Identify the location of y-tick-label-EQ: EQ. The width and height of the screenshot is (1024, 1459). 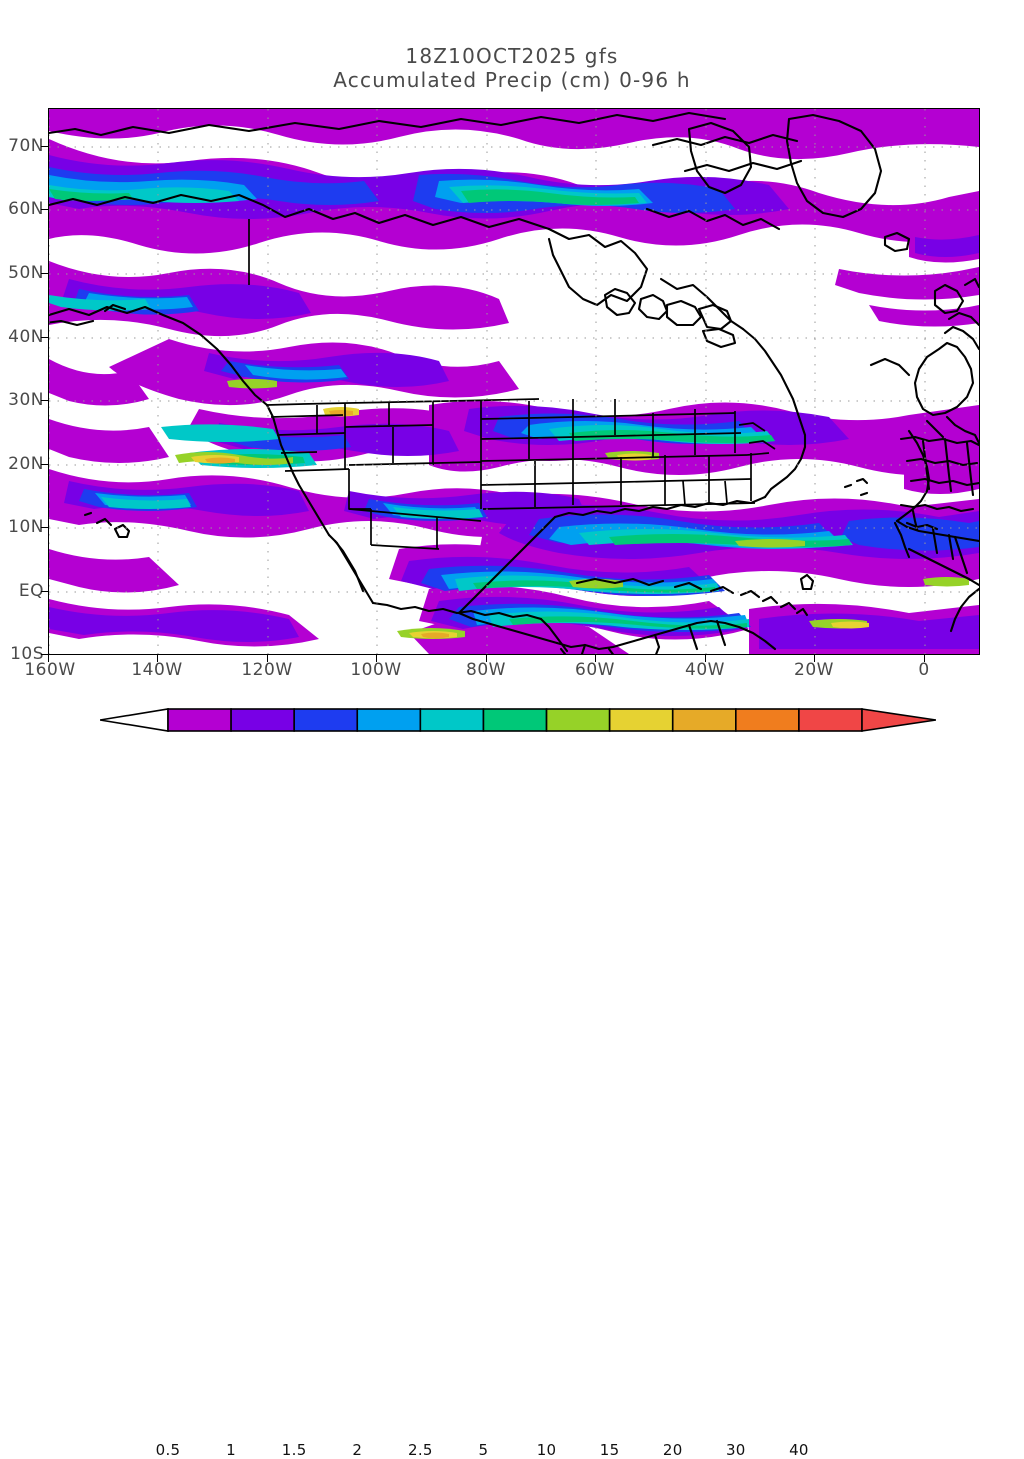
(31, 591).